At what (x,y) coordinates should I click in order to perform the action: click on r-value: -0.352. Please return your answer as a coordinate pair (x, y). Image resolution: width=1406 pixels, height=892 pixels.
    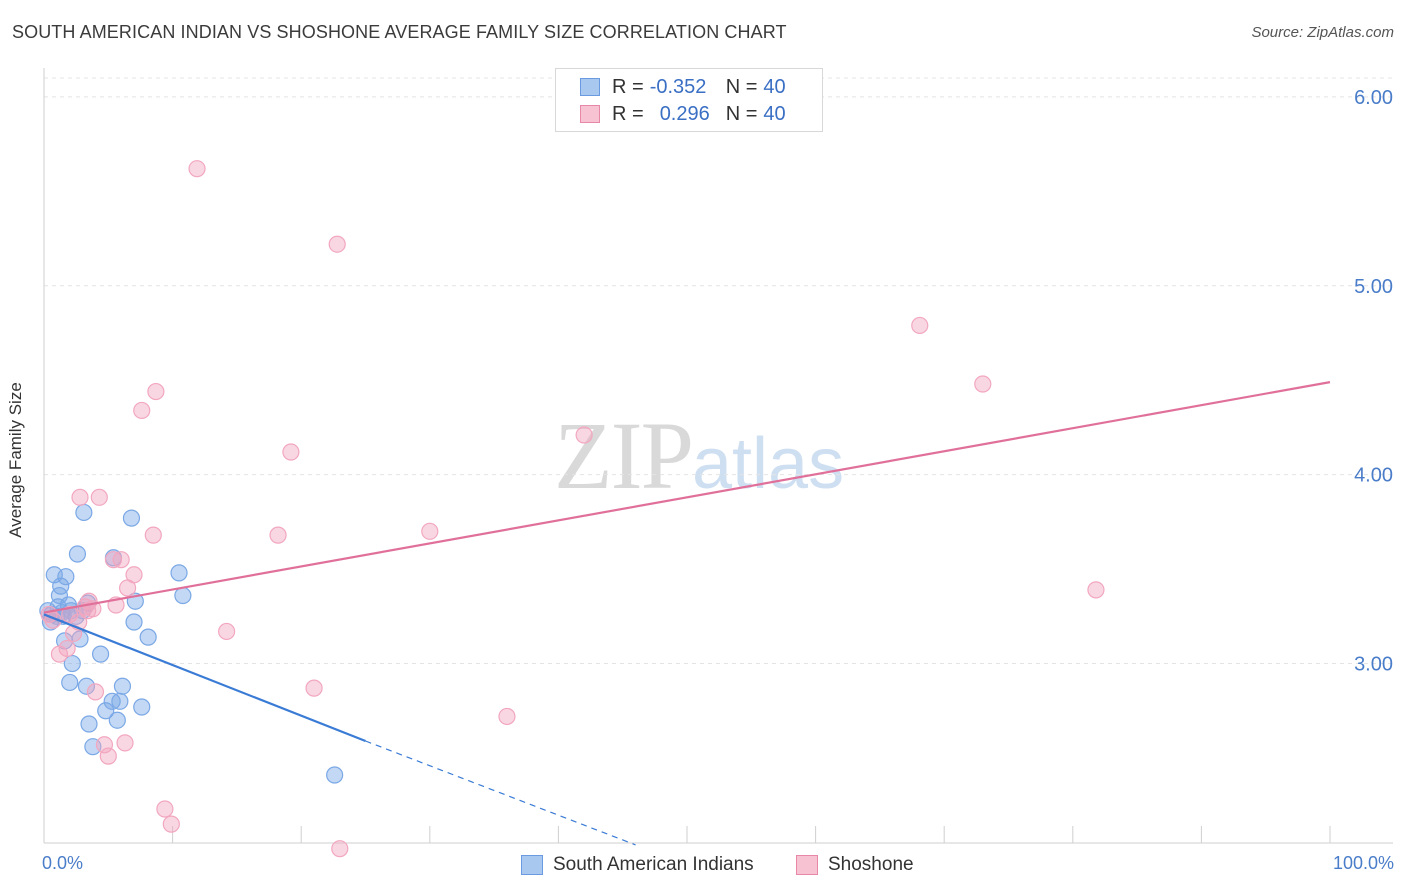
    Looking at the image, I should click on (678, 86).